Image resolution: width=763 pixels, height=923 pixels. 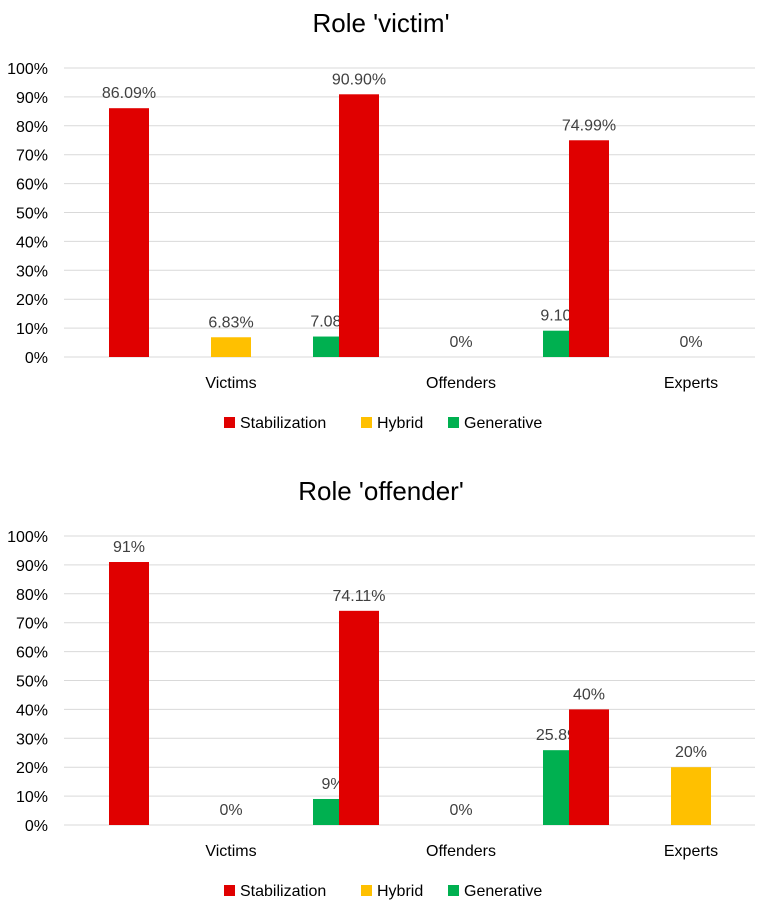 What do you see at coordinates (589, 125) in the screenshot?
I see `data-label-stabilization-experts: 74.99%` at bounding box center [589, 125].